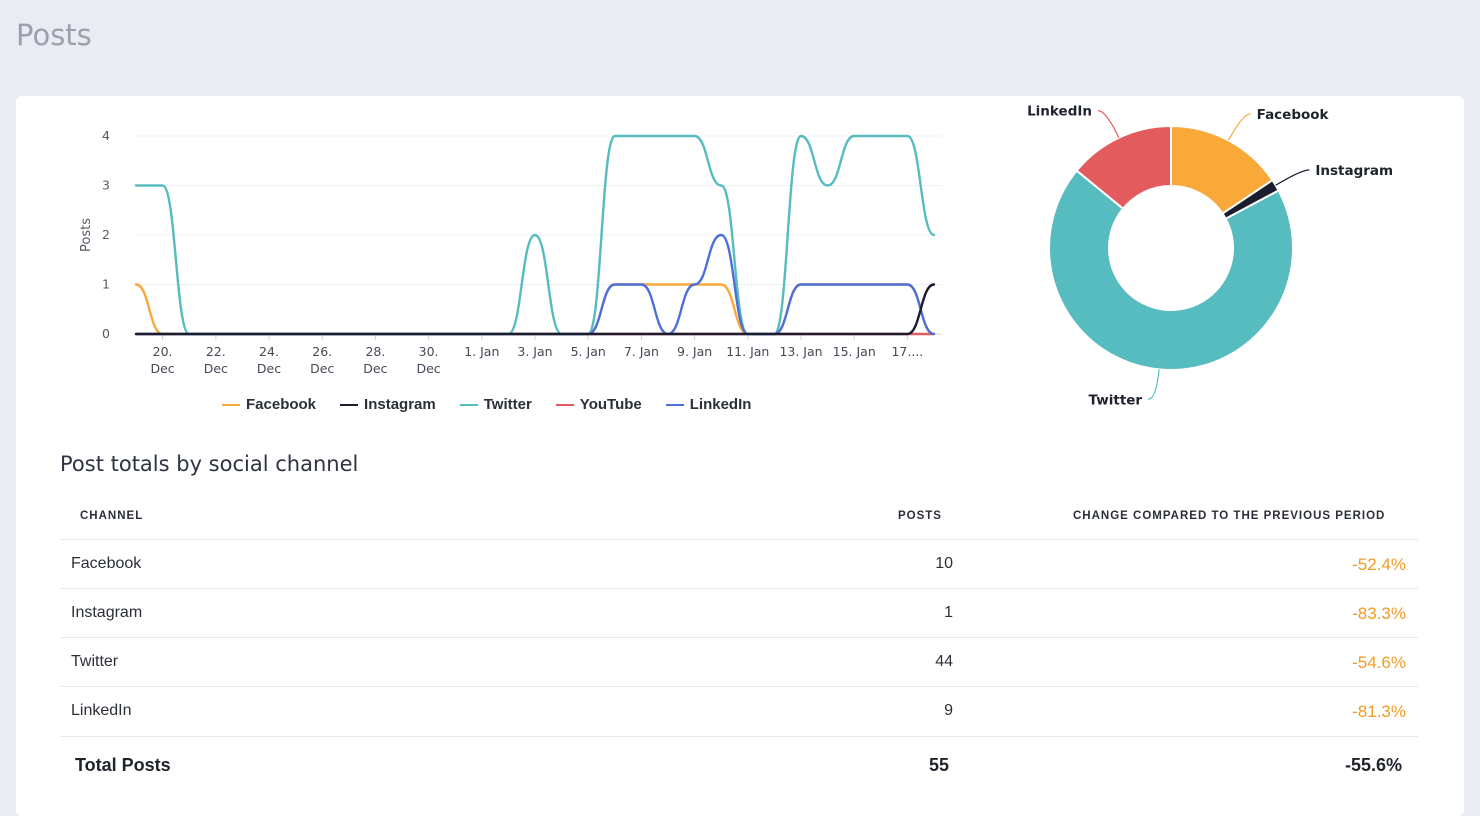 The height and width of the screenshot is (816, 1480). What do you see at coordinates (216, 360) in the screenshot?
I see `x-tick-label: 22. Dec` at bounding box center [216, 360].